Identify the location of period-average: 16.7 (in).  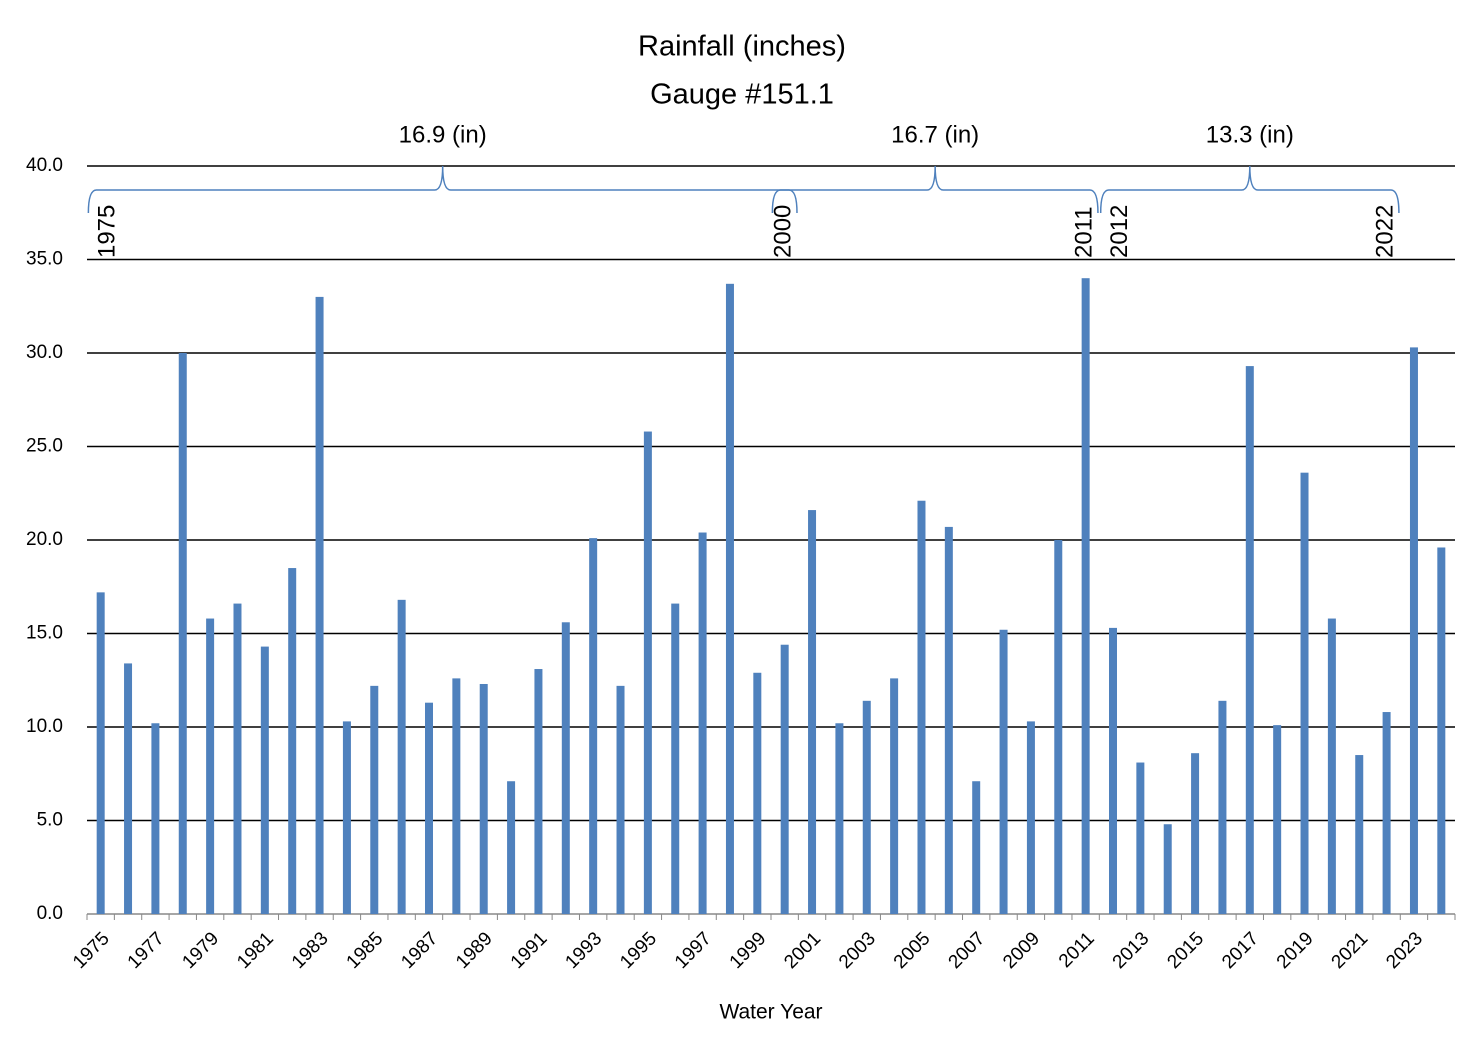
(935, 134).